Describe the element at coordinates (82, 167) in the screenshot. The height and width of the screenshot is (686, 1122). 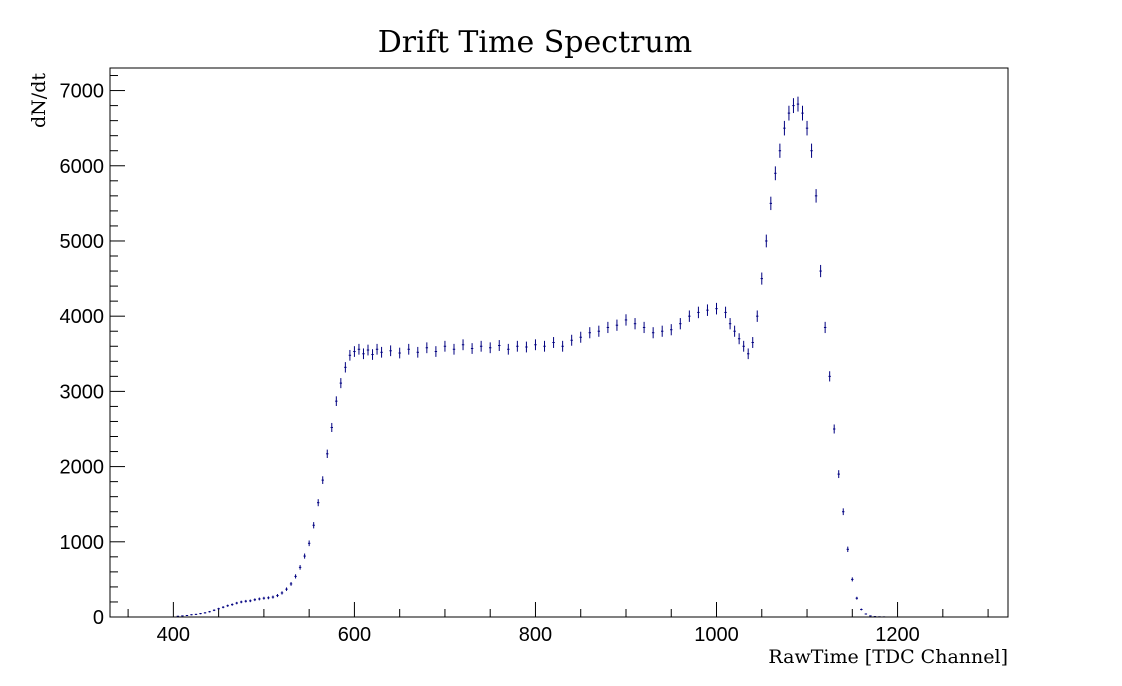
I see `y-tick-label: 6000` at that location.